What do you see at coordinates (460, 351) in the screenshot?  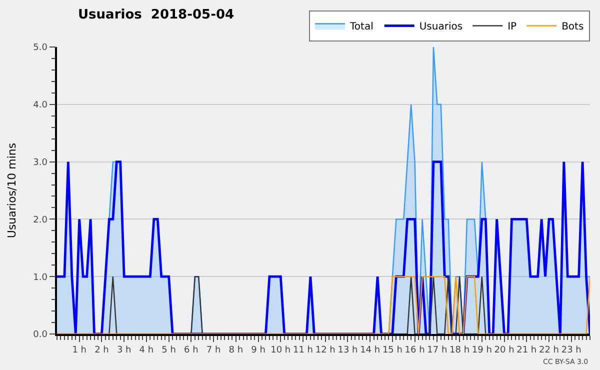 I see `x-tick-label: 18 h` at bounding box center [460, 351].